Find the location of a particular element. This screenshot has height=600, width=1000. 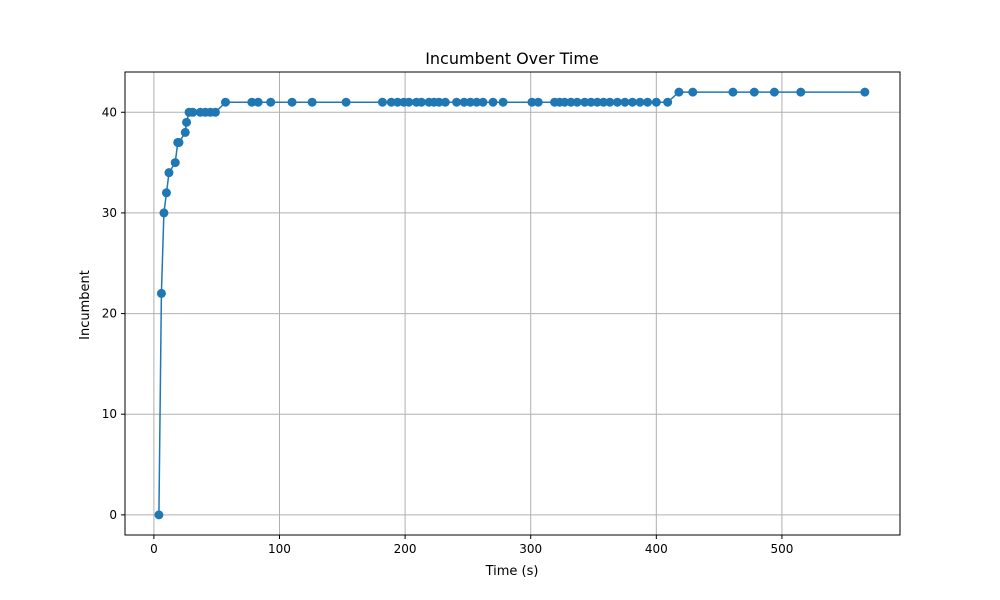

y-tick-label: 20 is located at coordinates (109, 314).